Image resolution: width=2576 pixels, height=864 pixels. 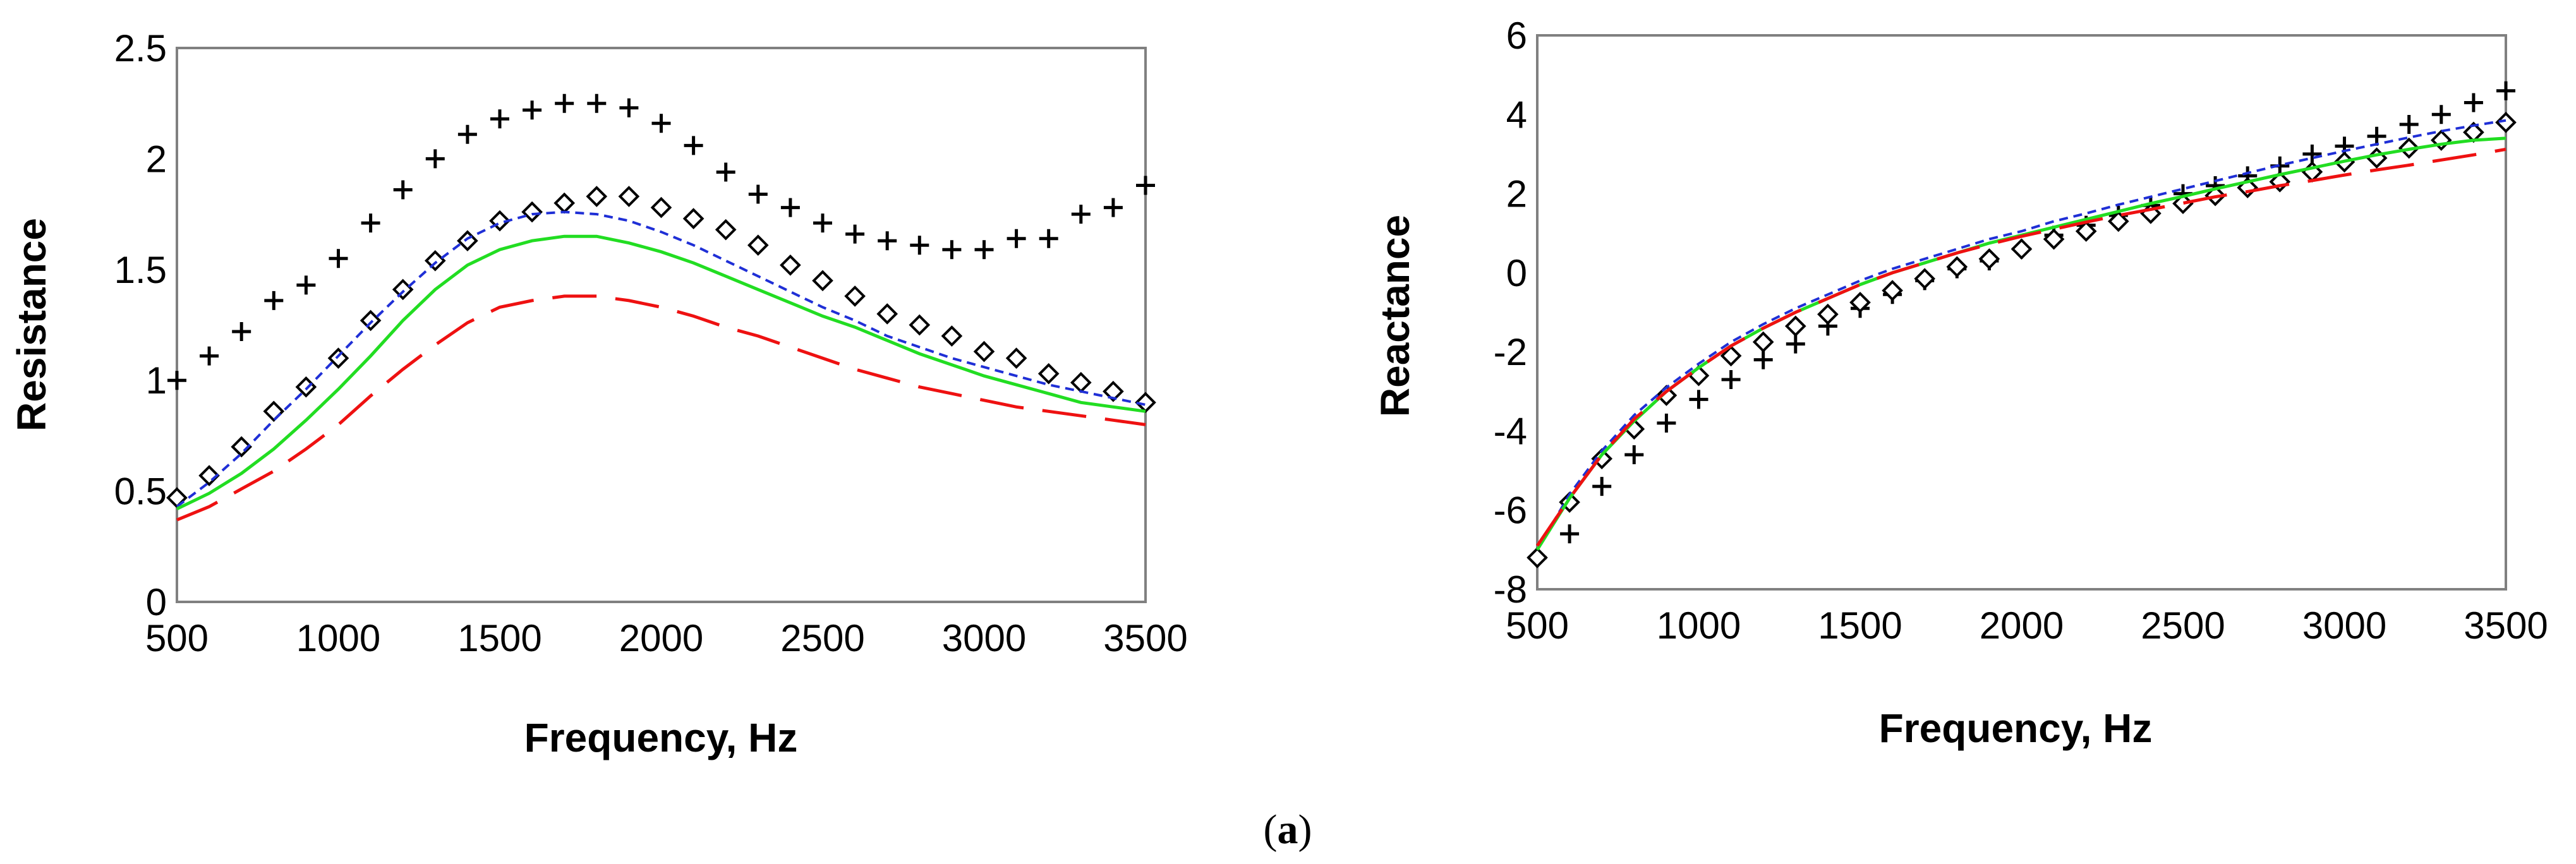 I want to click on resistance-series-solid-green, so click(x=661, y=372).